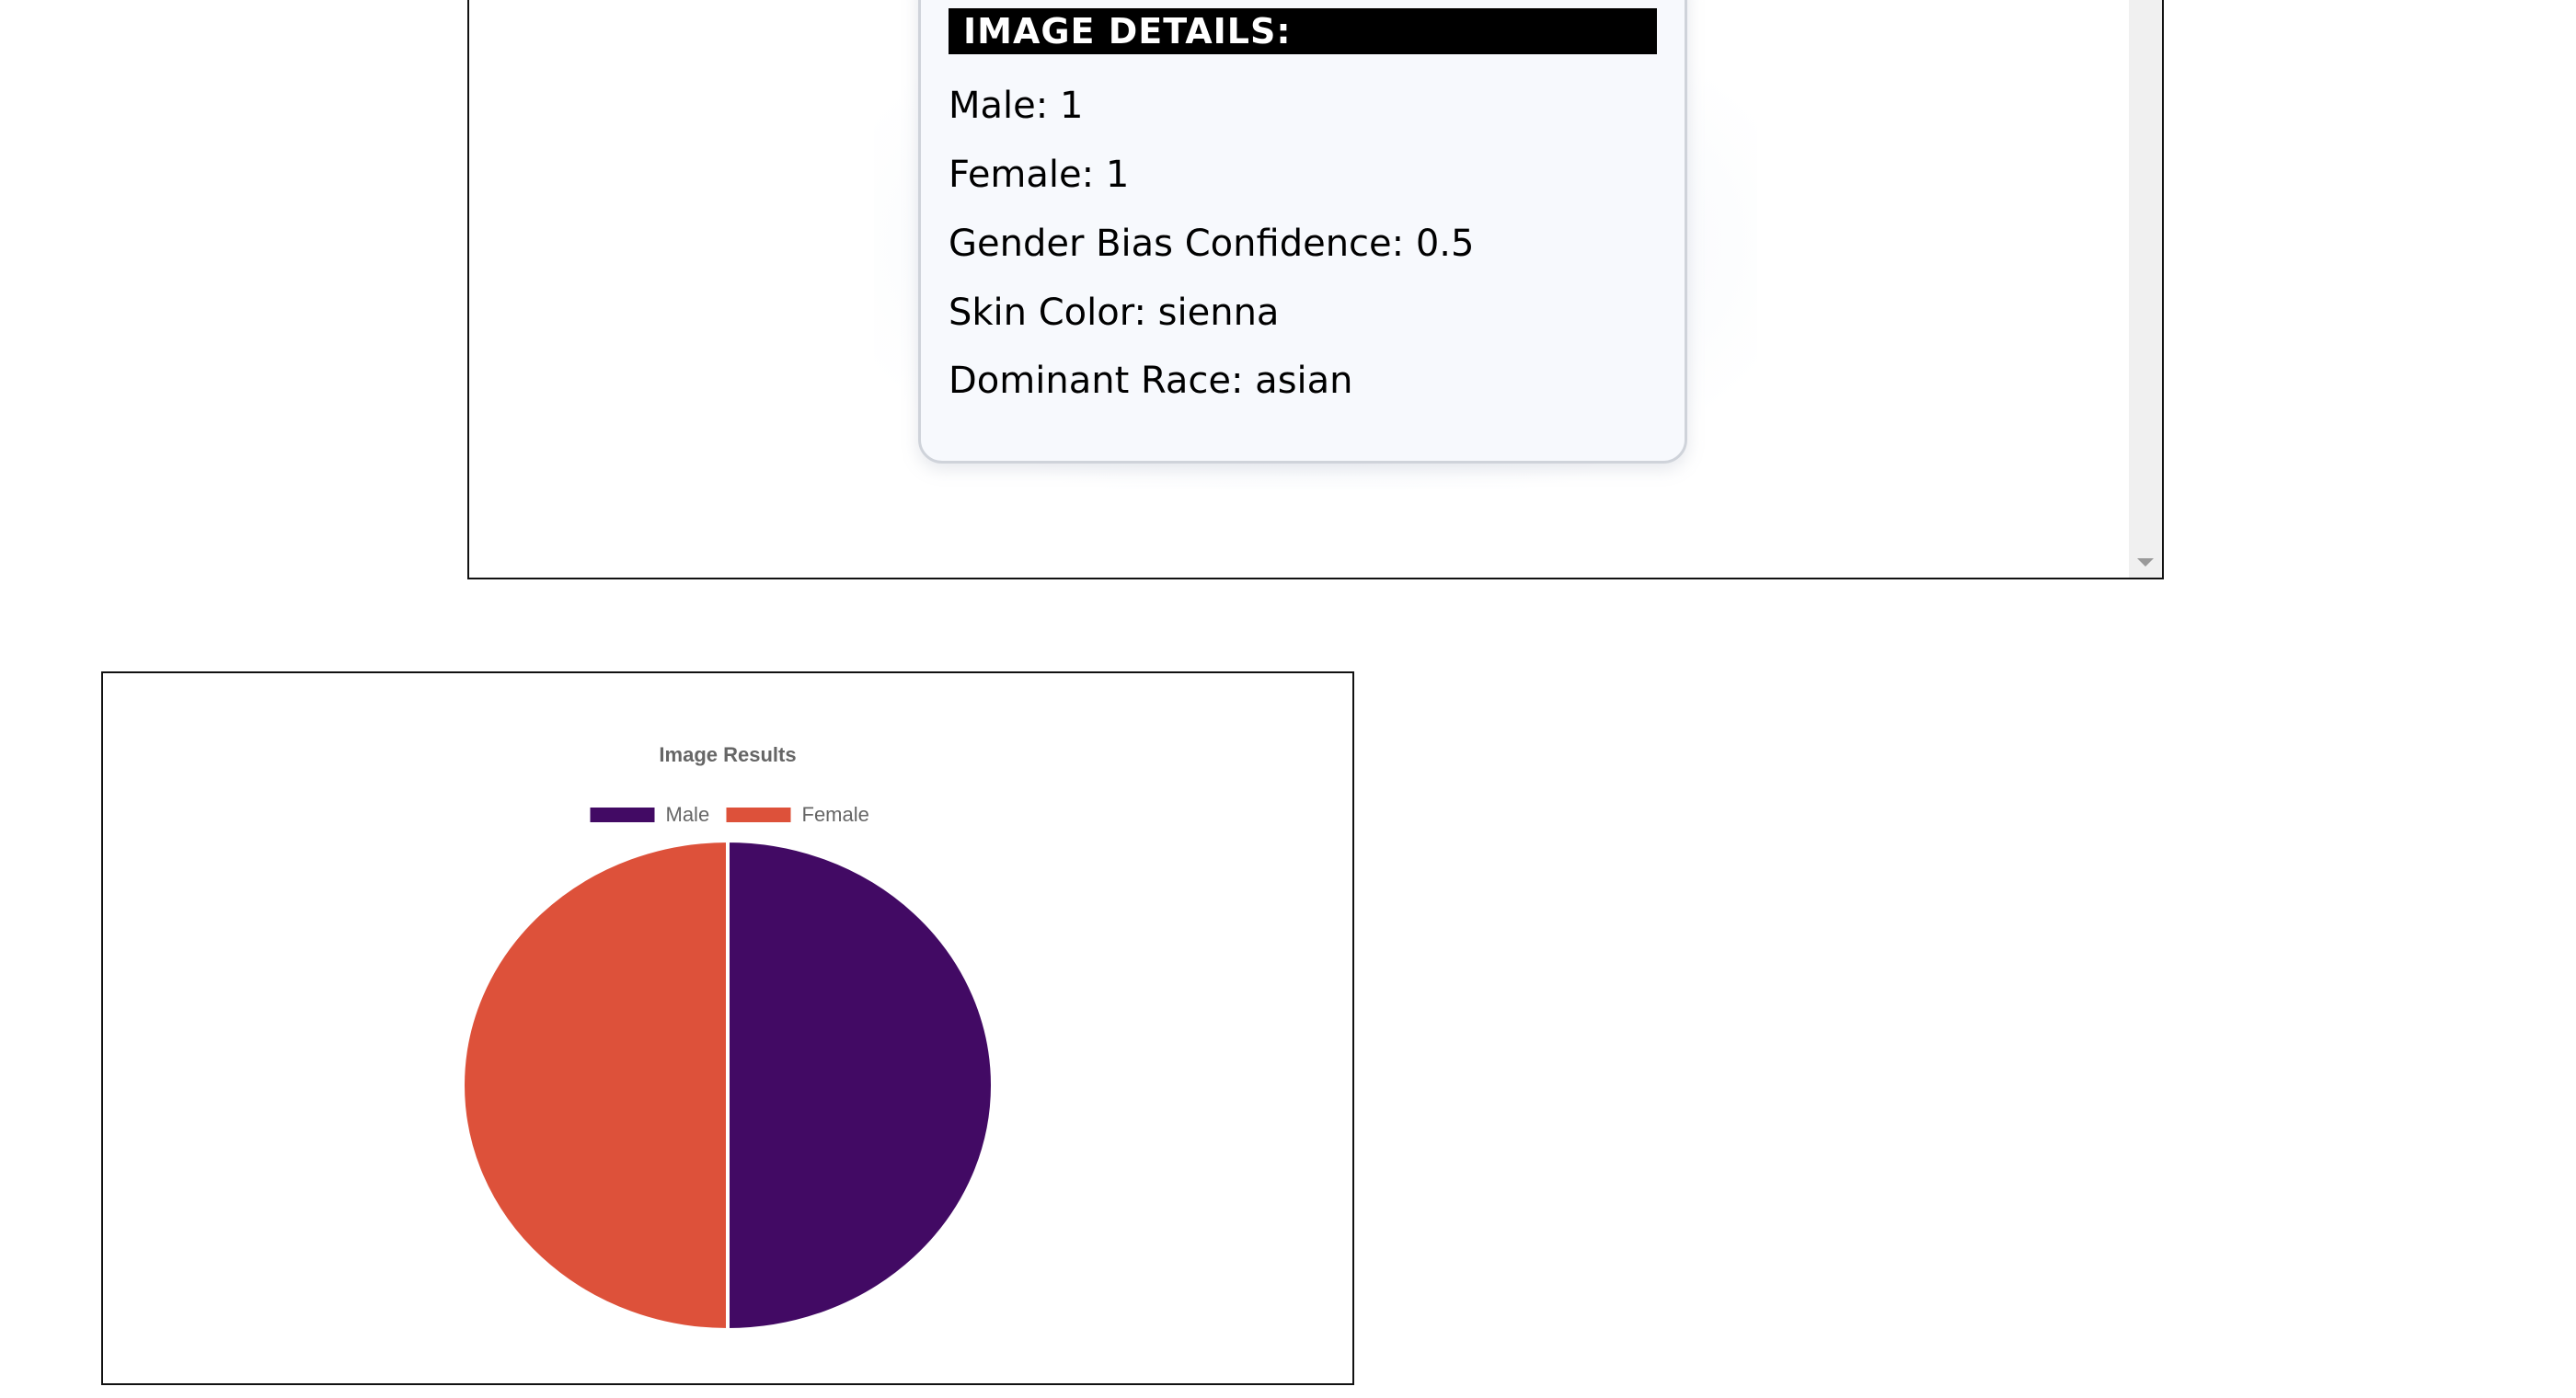 The height and width of the screenshot is (1398, 2576). What do you see at coordinates (595, 1085) in the screenshot?
I see `pie-slice-female` at bounding box center [595, 1085].